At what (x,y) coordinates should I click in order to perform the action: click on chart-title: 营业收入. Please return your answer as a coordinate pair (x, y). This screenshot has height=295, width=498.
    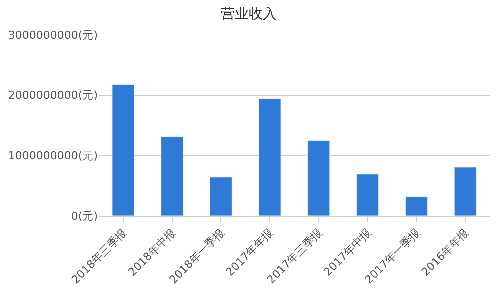
    Looking at the image, I should click on (249, 14).